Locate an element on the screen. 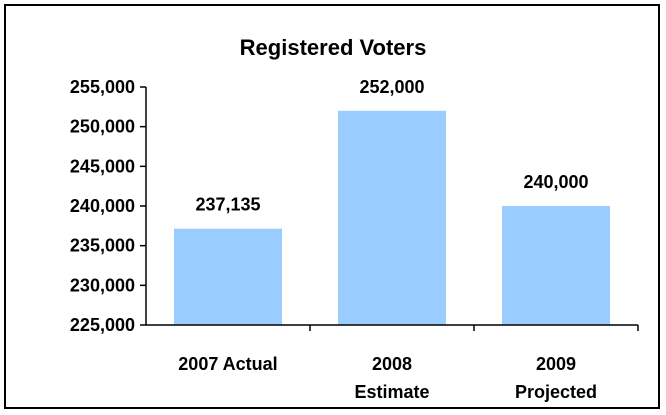 The height and width of the screenshot is (415, 666). y-tick-label-6: 255,000 is located at coordinates (102, 87).